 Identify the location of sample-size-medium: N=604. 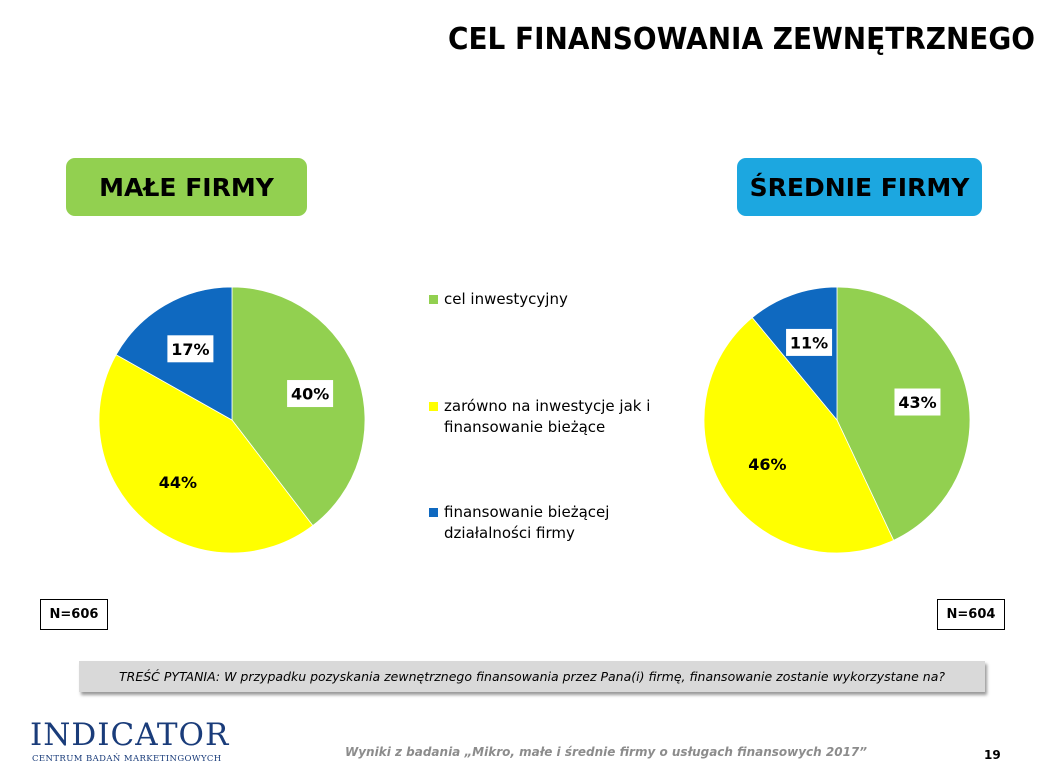
(971, 614).